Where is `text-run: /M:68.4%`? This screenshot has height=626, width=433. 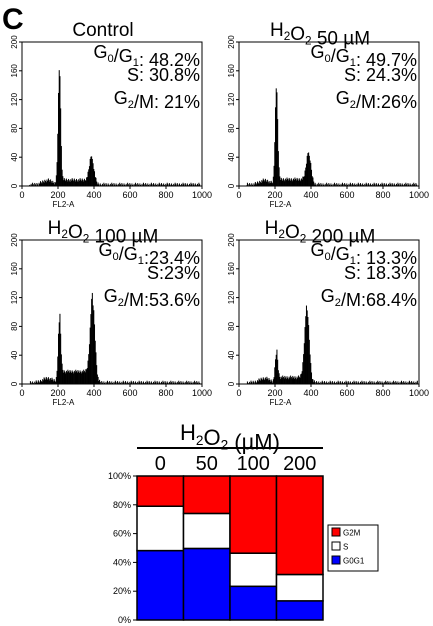
text-run: /M:68.4% is located at coordinates (379, 300).